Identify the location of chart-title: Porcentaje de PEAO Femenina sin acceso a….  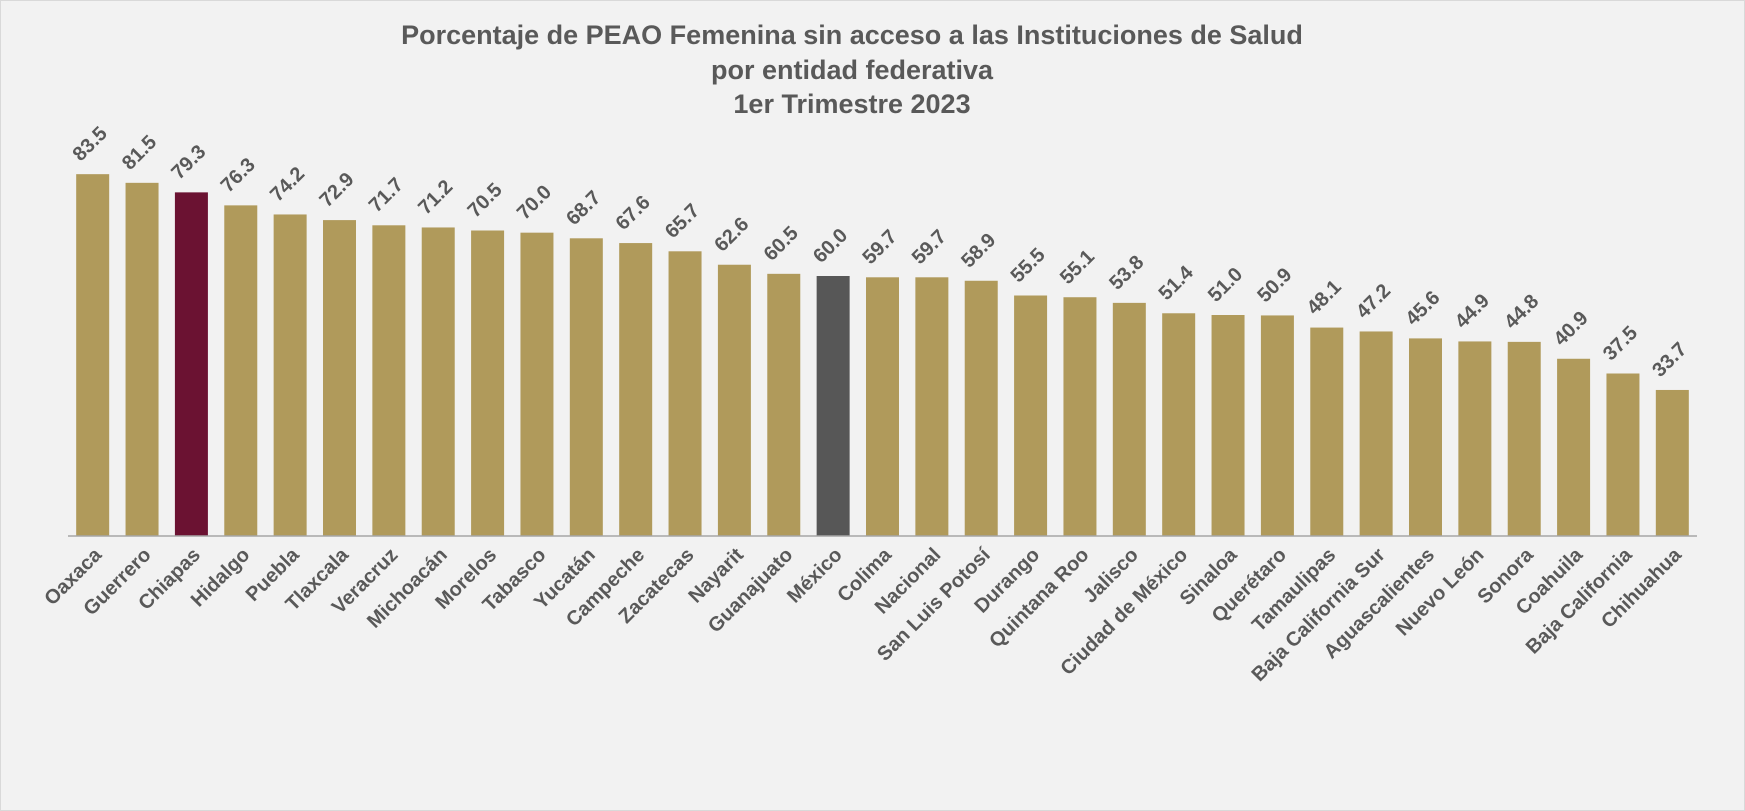
(852, 35).